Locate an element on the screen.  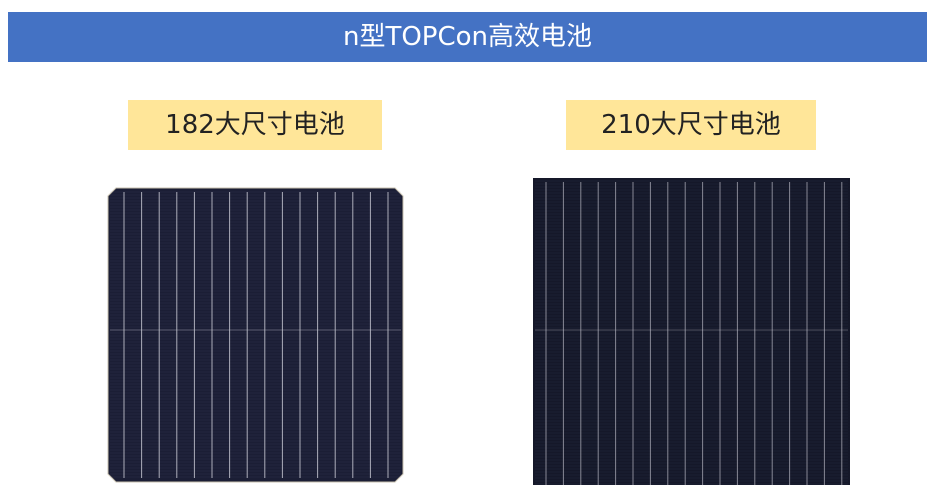
cell-label: 210大尺寸电池 is located at coordinates (691, 125).